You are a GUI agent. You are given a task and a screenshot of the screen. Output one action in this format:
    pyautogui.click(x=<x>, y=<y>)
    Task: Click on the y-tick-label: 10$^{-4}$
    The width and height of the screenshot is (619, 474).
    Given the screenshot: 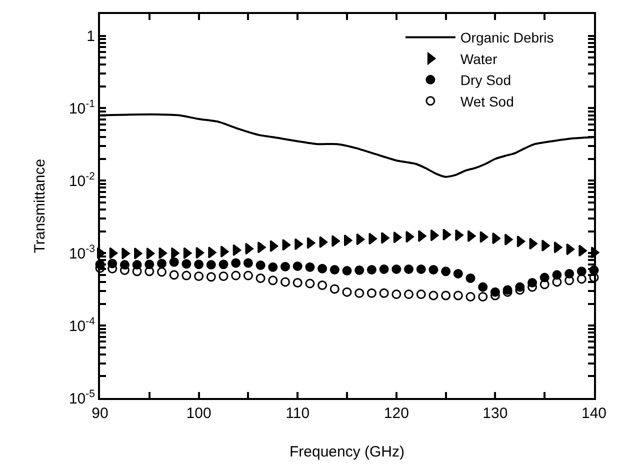 What is the action you would take?
    pyautogui.click(x=82, y=325)
    